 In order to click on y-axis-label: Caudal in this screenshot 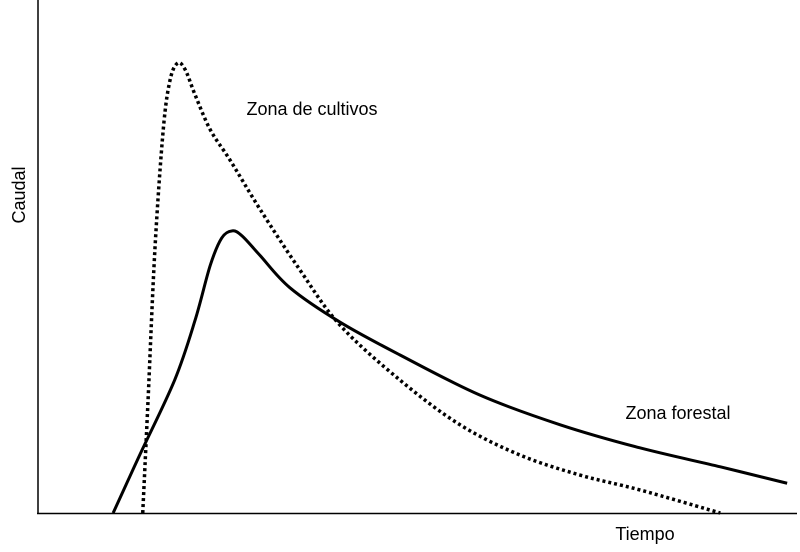, I will do `click(19, 194)`.